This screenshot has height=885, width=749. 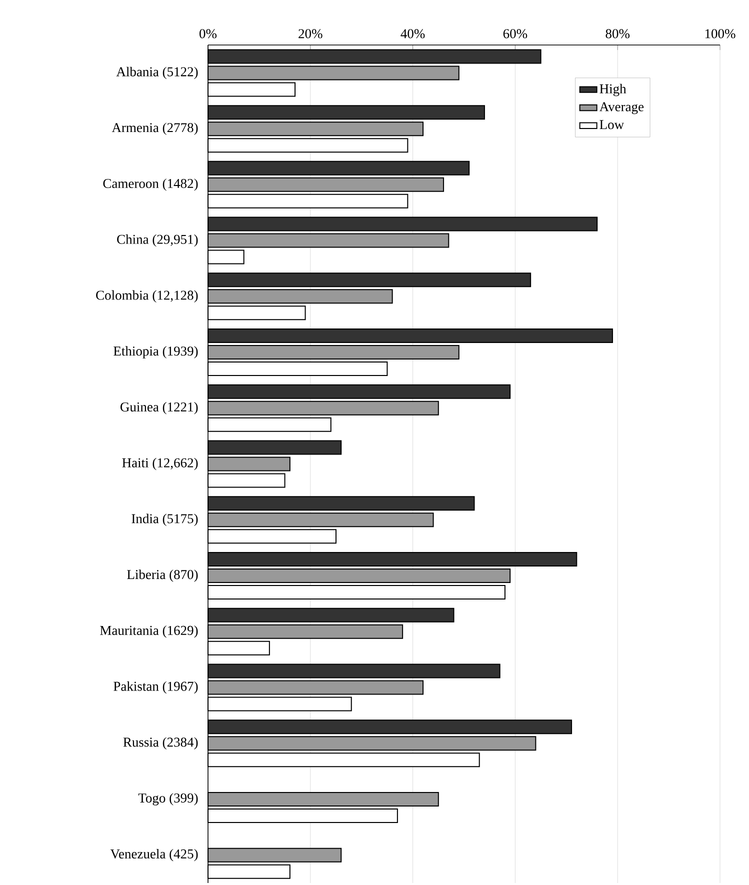 I want to click on y-tick-label: Guinea (1221), so click(x=159, y=408).